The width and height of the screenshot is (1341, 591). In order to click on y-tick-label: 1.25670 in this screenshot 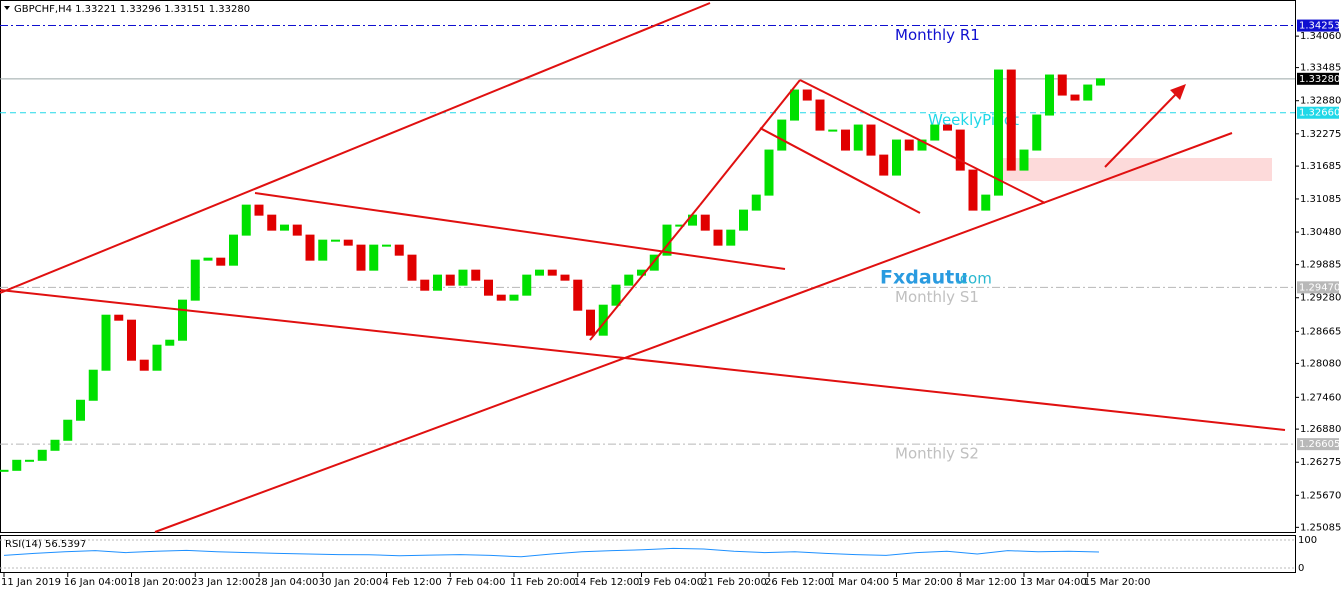, I will do `click(1320, 495)`.